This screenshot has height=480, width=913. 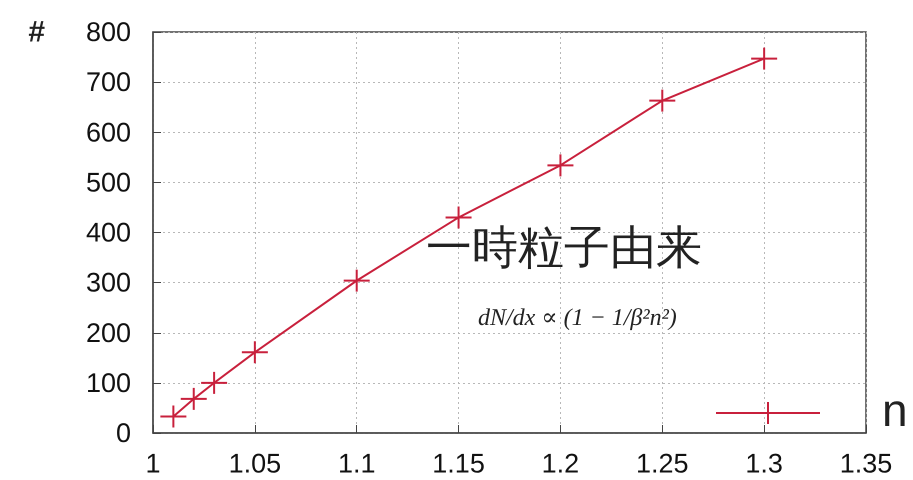 What do you see at coordinates (458, 463) in the screenshot?
I see `x-tick-label: 1.15` at bounding box center [458, 463].